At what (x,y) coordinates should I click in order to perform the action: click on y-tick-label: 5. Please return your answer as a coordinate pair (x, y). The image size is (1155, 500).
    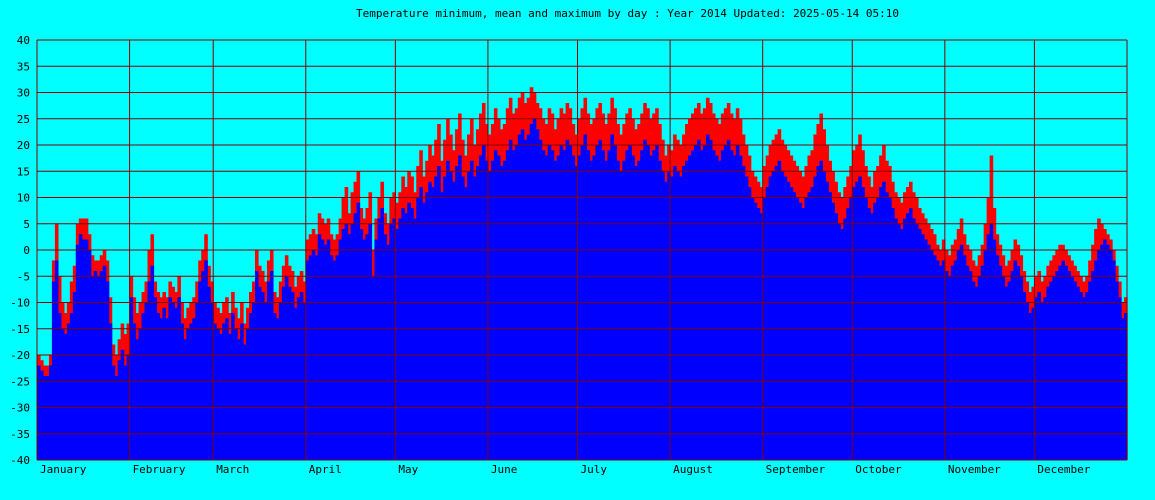
    Looking at the image, I should click on (26, 224).